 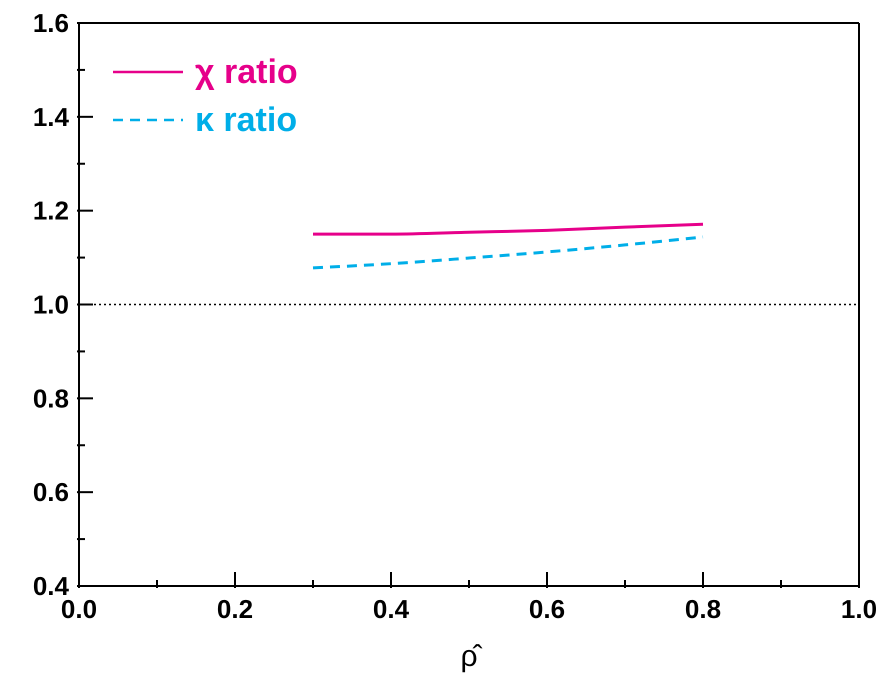 I want to click on x-tick-label: 0.2, so click(x=235, y=609).